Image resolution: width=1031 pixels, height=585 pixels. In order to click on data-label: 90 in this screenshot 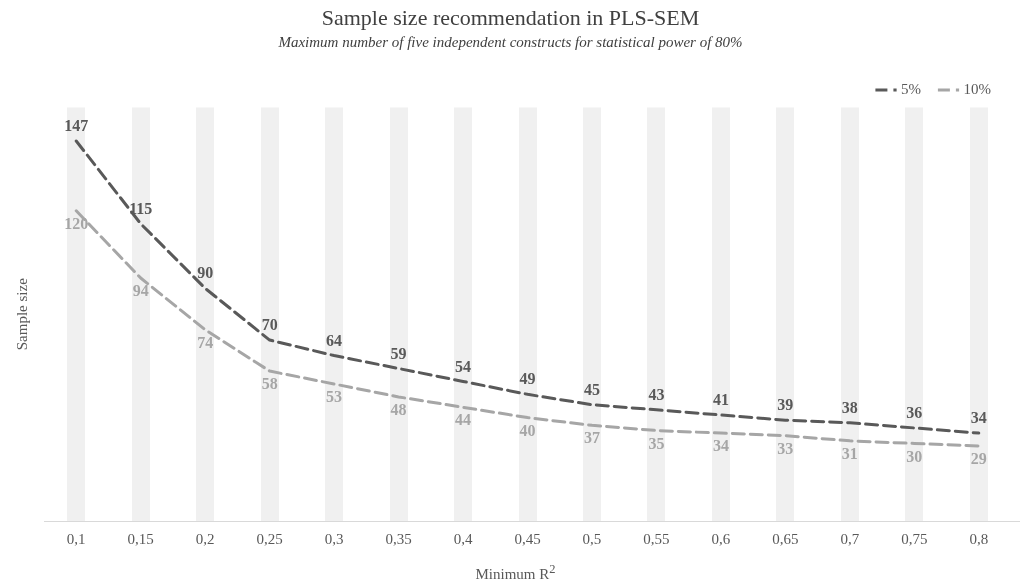, I will do `click(205, 273)`.